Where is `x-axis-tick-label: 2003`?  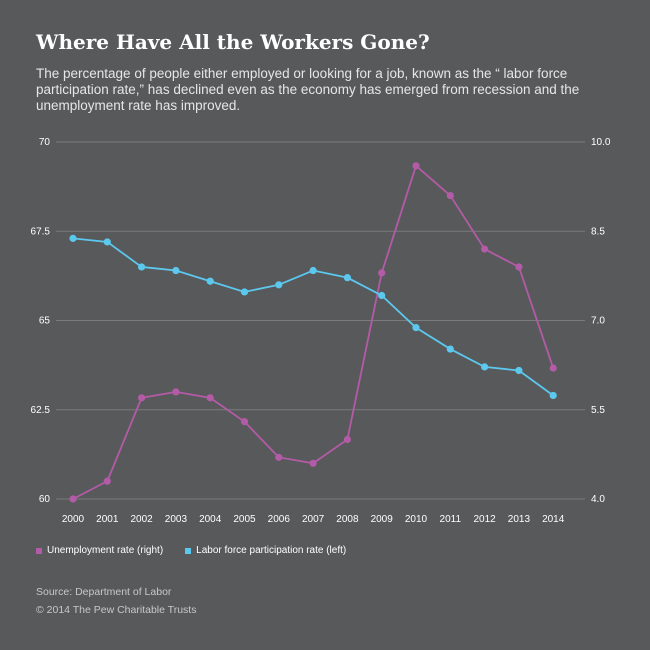 x-axis-tick-label: 2003 is located at coordinates (176, 519).